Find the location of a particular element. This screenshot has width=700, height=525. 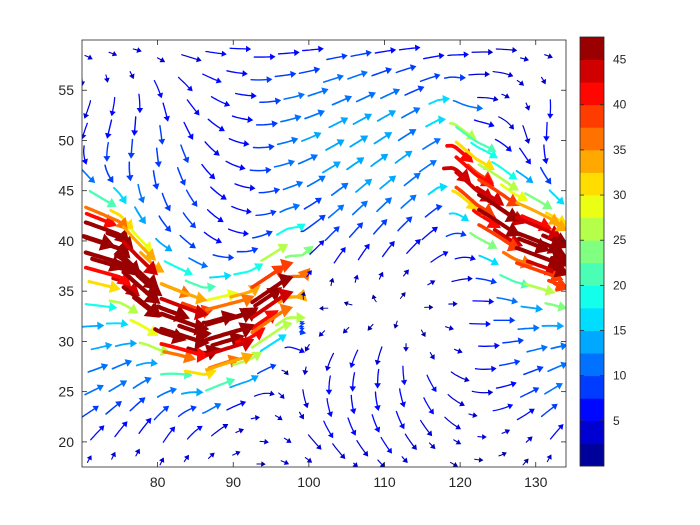

x-tick-label: 130 is located at coordinates (536, 482).